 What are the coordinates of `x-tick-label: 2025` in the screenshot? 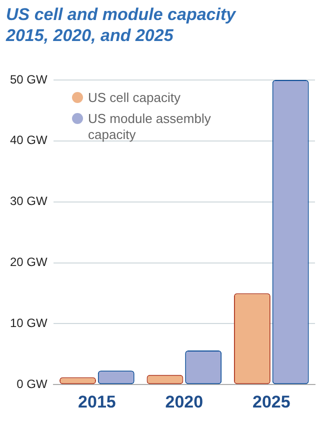 It's located at (271, 402).